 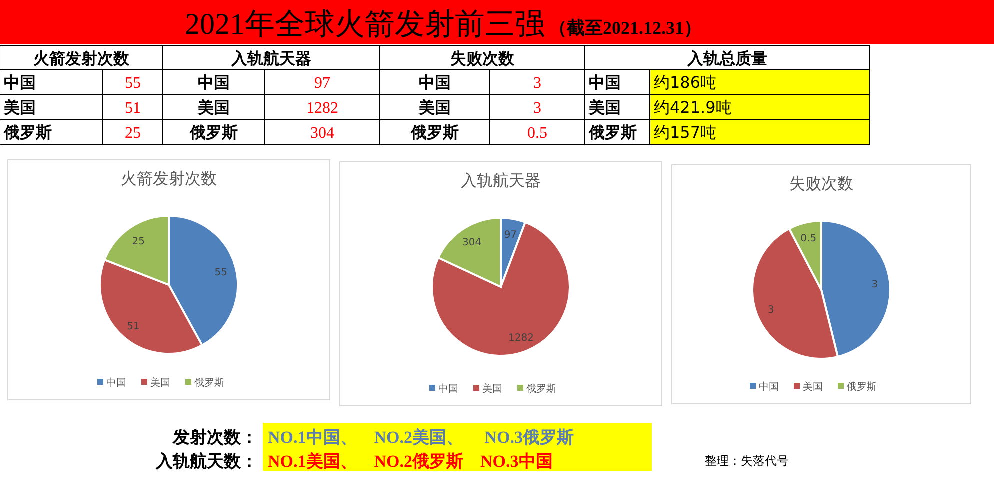 What do you see at coordinates (483, 58) in the screenshot?
I see `text: 失败次数` at bounding box center [483, 58].